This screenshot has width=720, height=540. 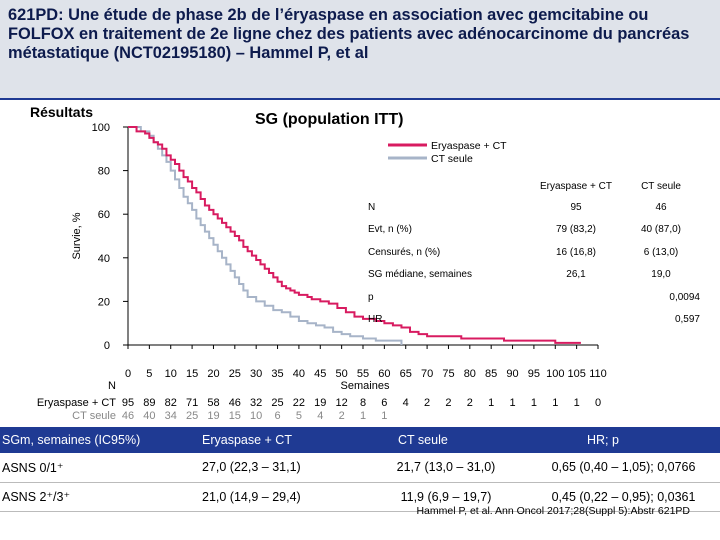 I want to click on stats-label: Evt, n (%), so click(x=390, y=230).